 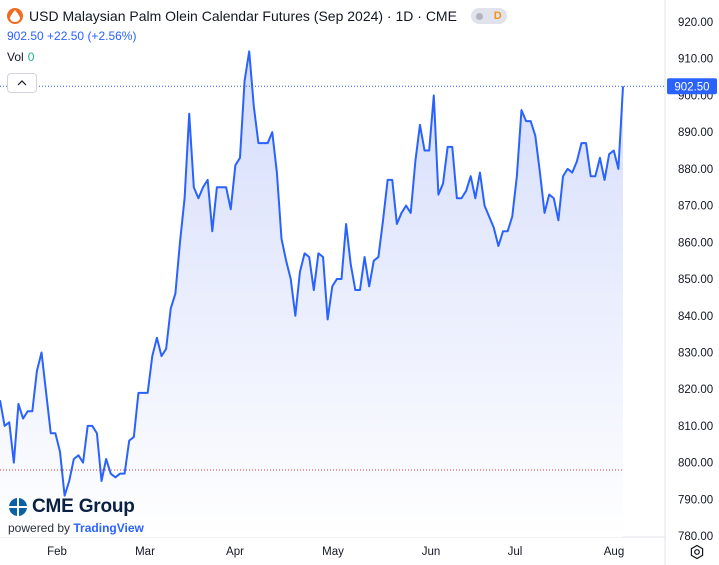 I want to click on cme-globe-icon, so click(x=18, y=507).